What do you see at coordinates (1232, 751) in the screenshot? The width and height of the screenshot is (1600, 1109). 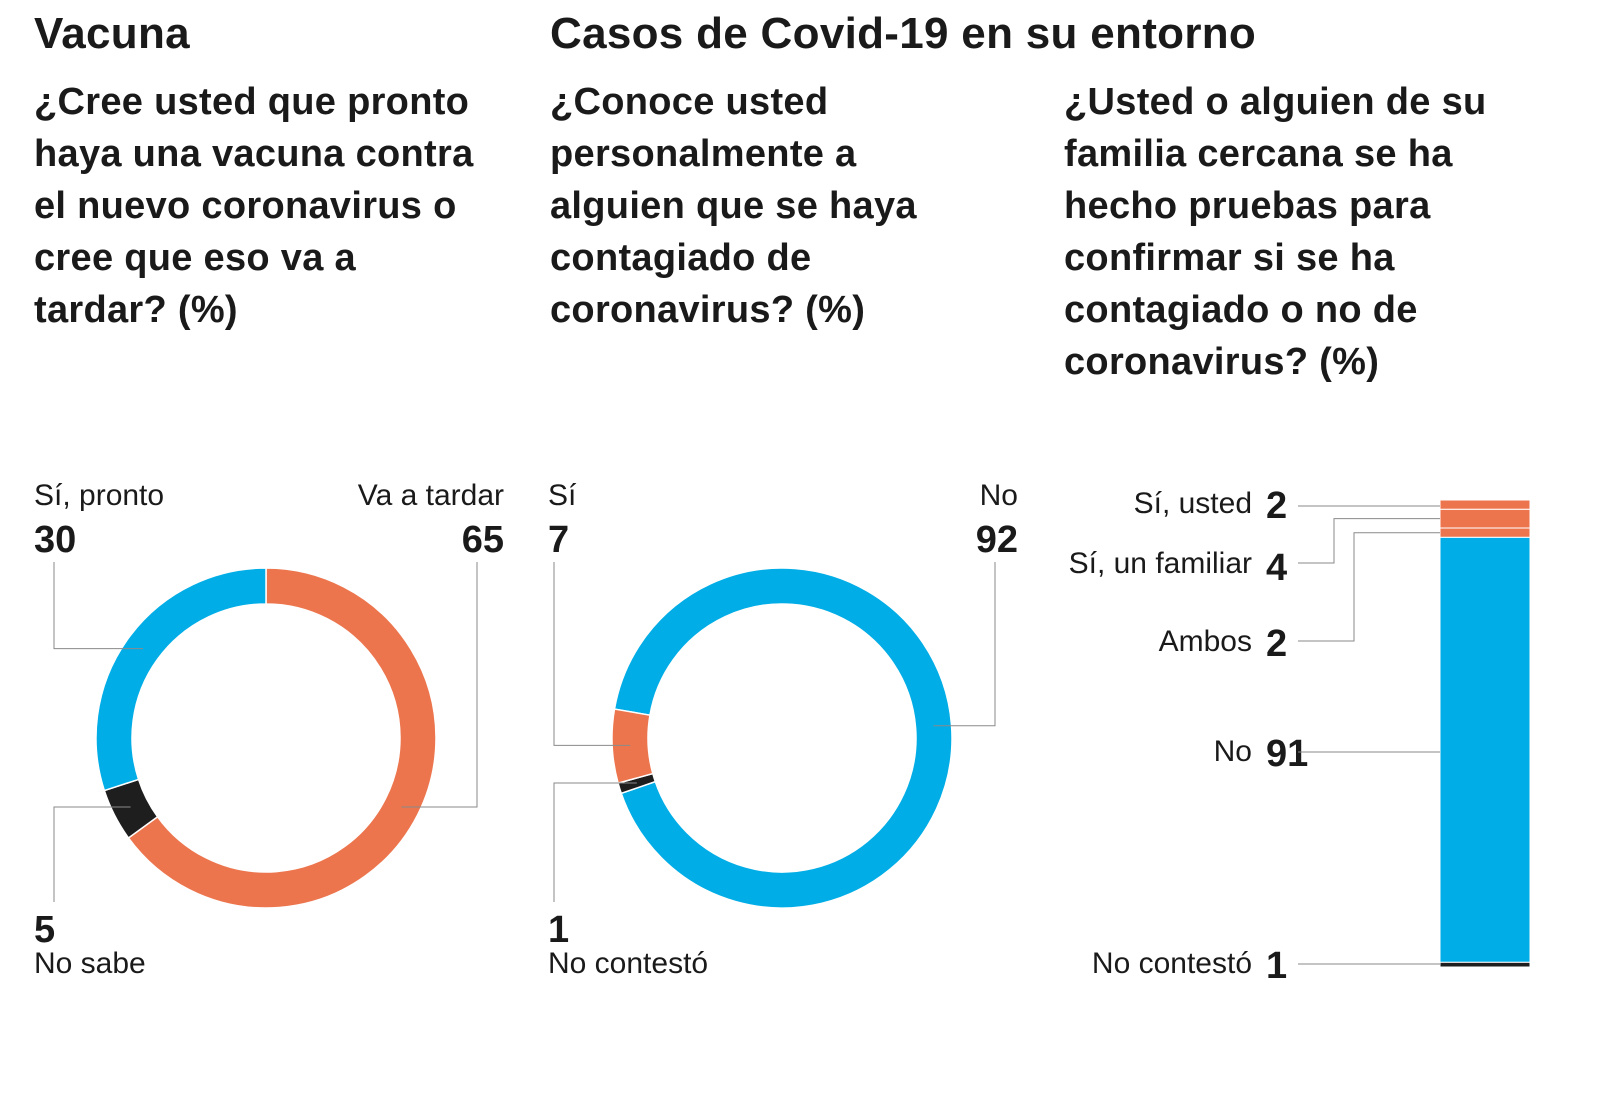 I see `label-no-pruebas: No` at bounding box center [1232, 751].